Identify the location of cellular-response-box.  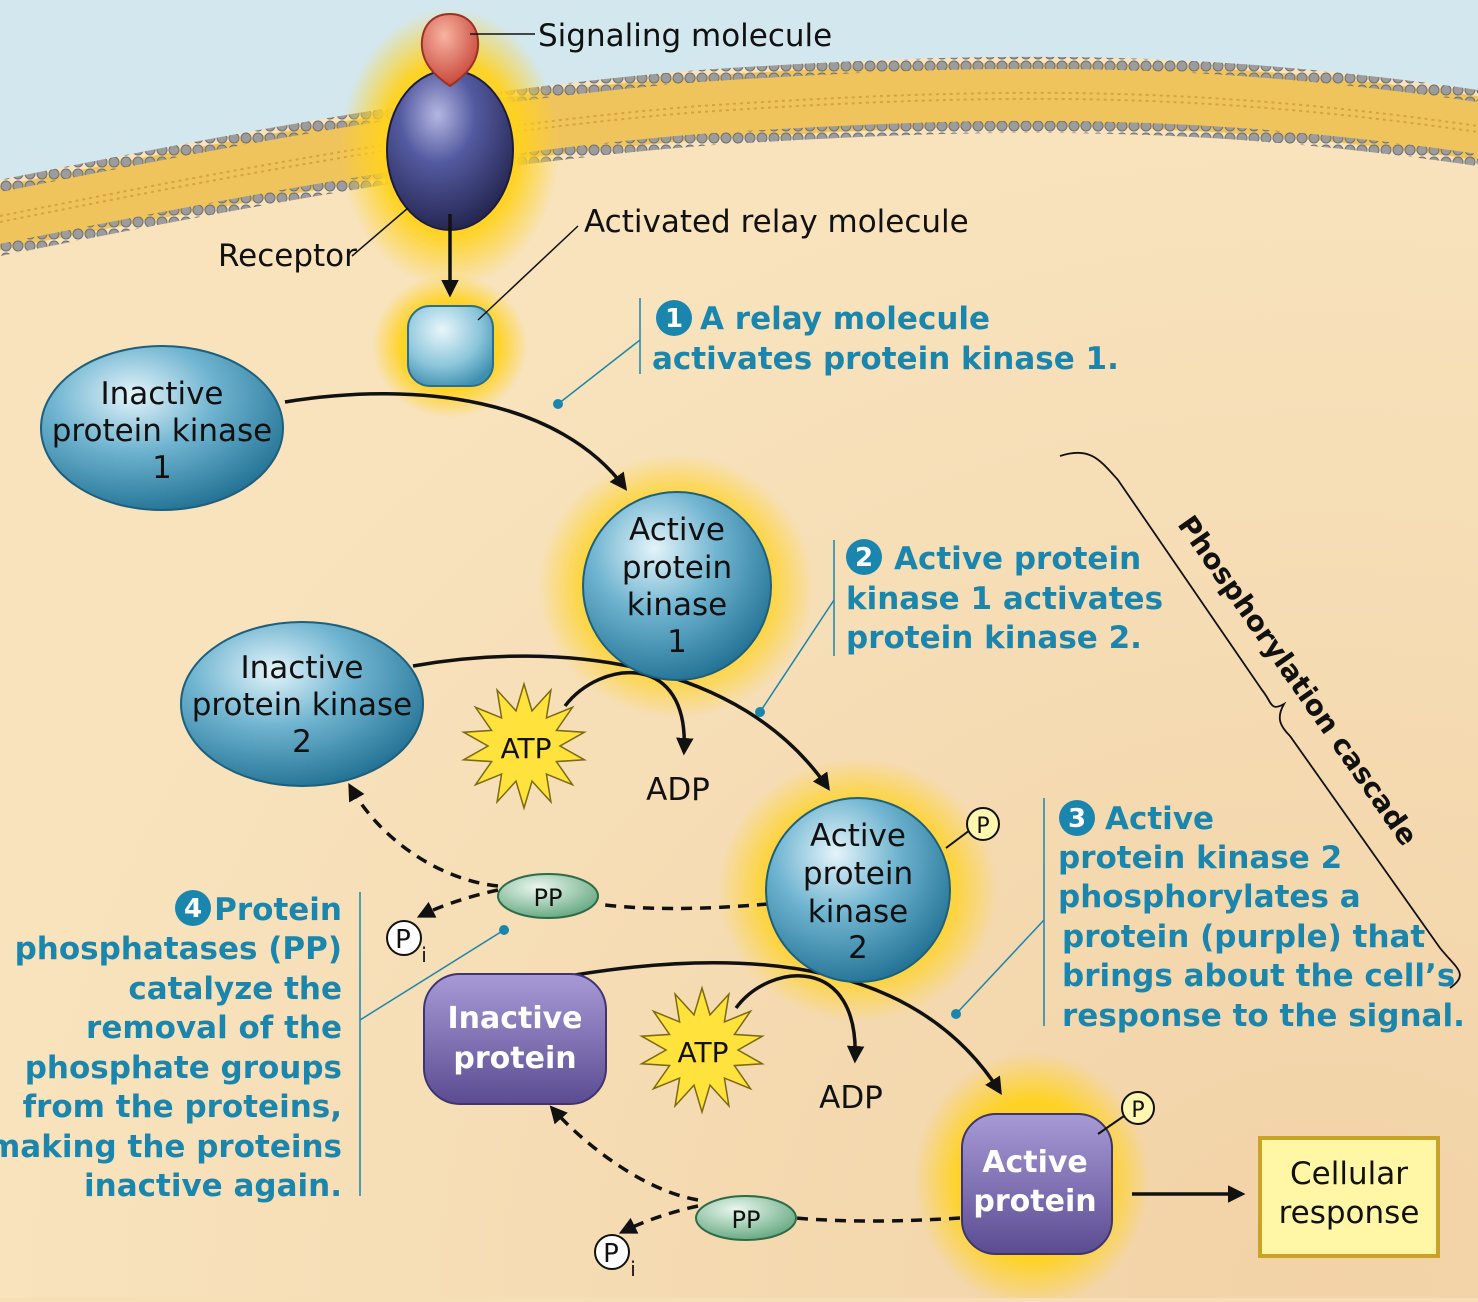
(1349, 1197).